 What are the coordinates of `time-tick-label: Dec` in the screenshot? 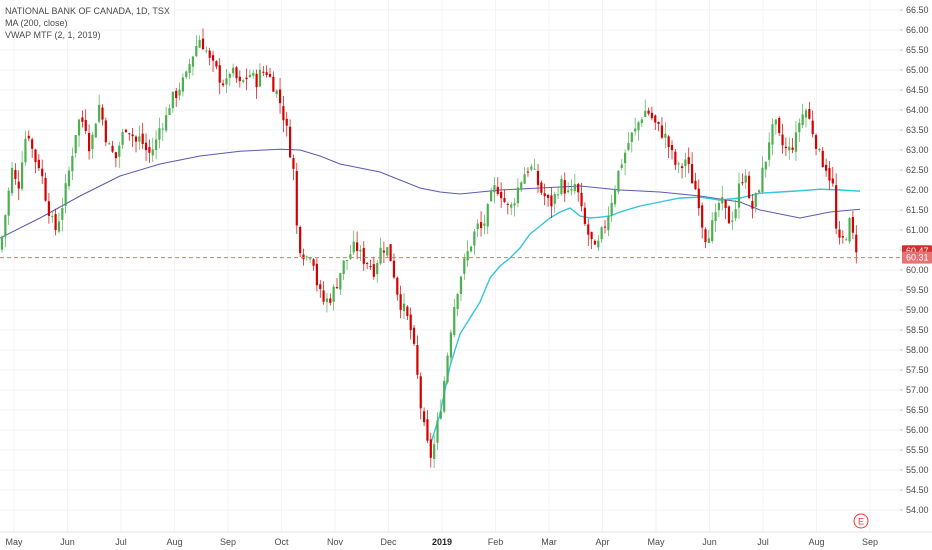 It's located at (388, 542).